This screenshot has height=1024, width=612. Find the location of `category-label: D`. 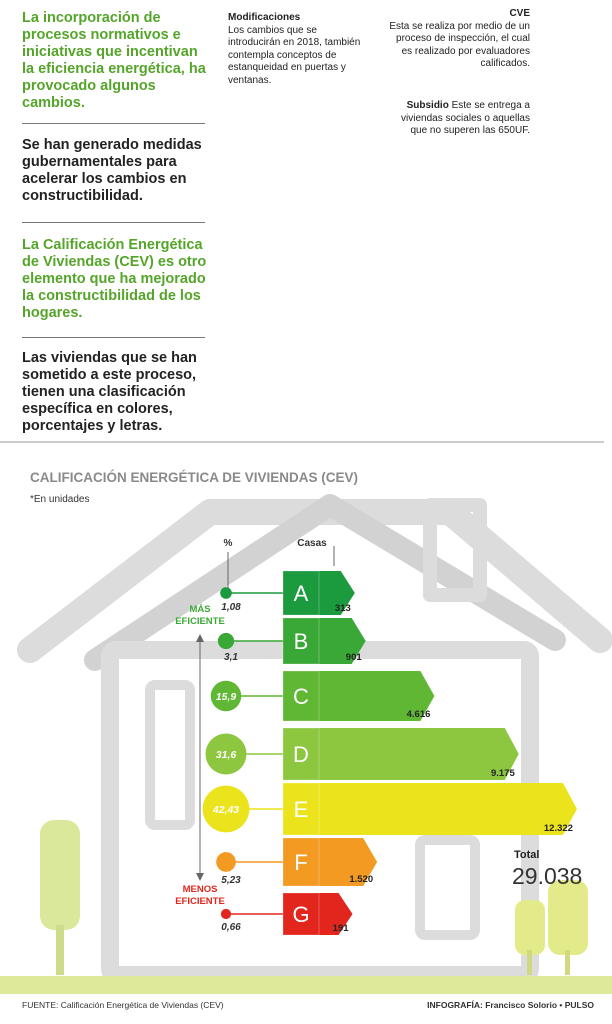

category-label: D is located at coordinates (301, 754).